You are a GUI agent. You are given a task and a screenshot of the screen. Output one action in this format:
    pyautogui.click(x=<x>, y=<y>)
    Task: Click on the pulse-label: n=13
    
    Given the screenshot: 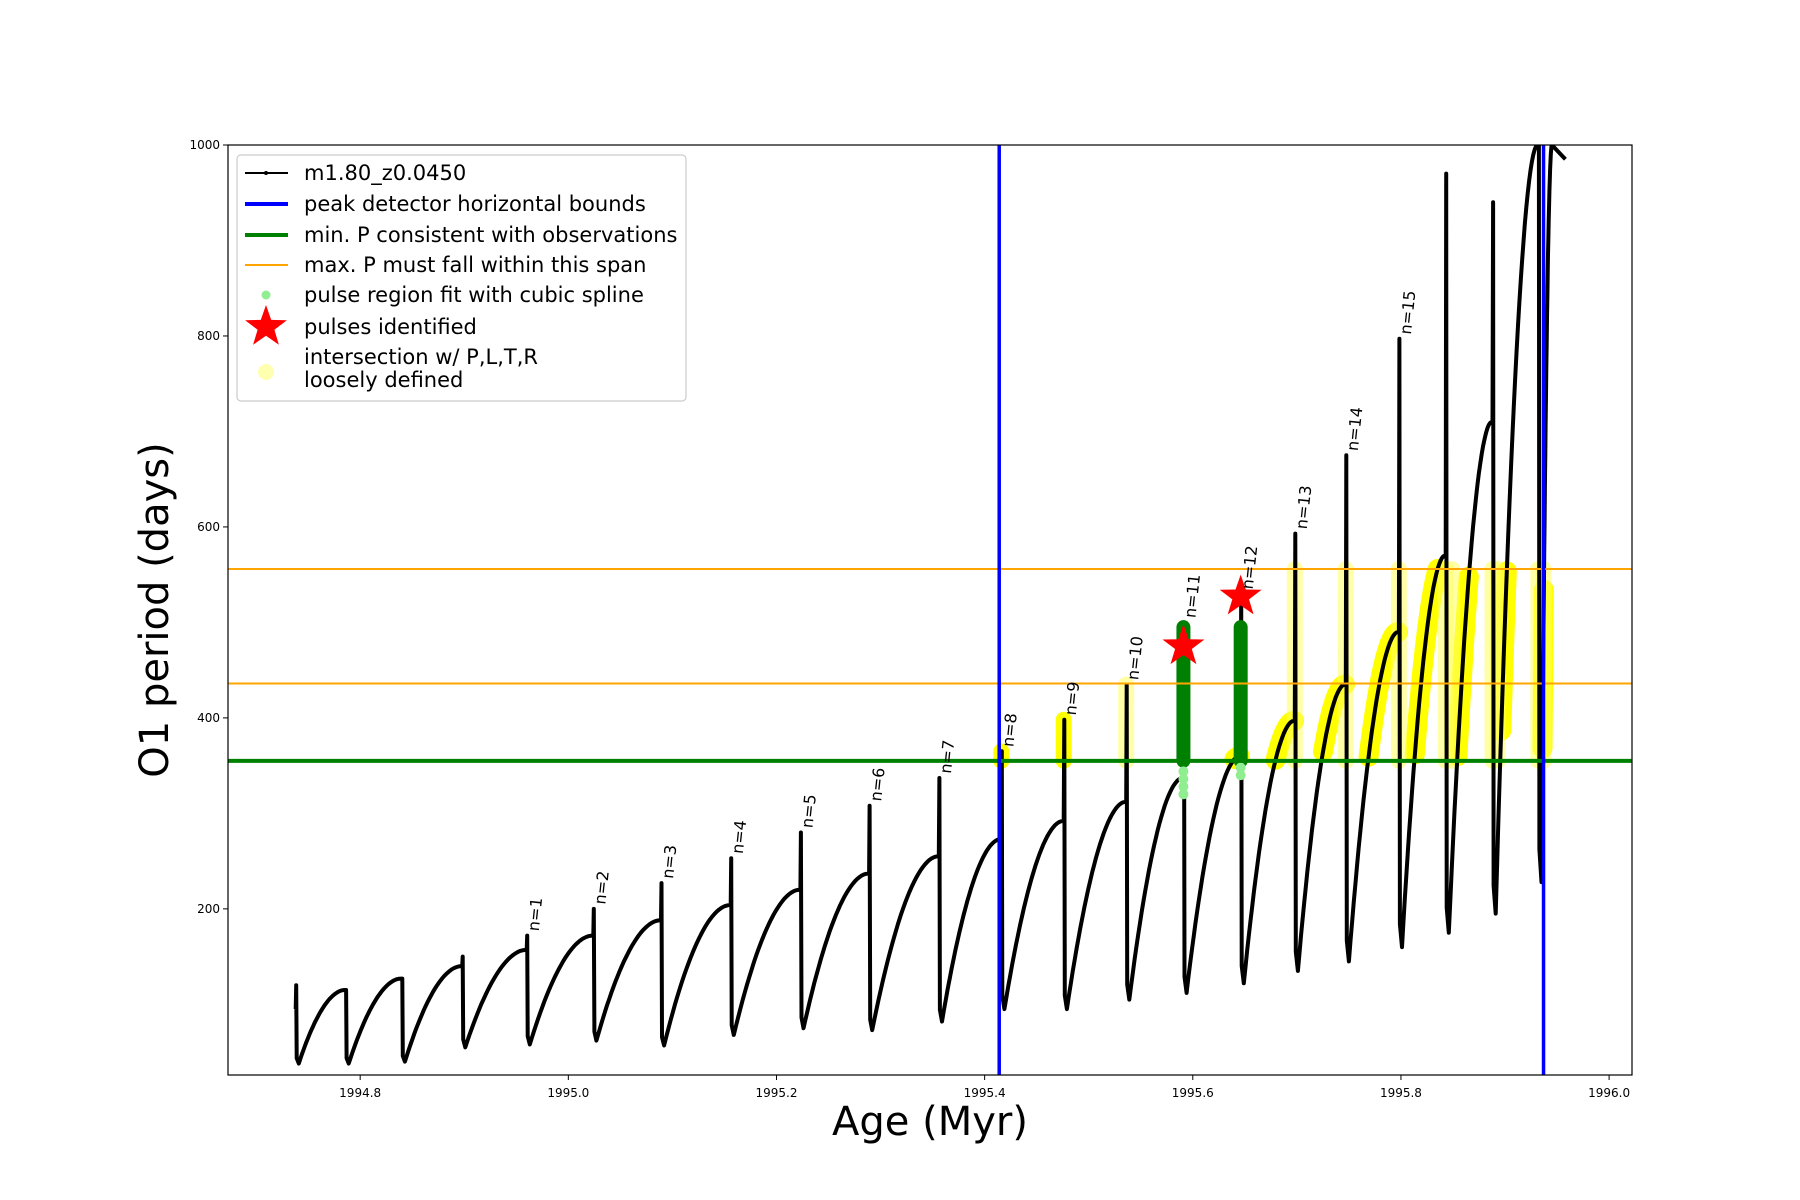 What is the action you would take?
    pyautogui.click(x=1303, y=507)
    